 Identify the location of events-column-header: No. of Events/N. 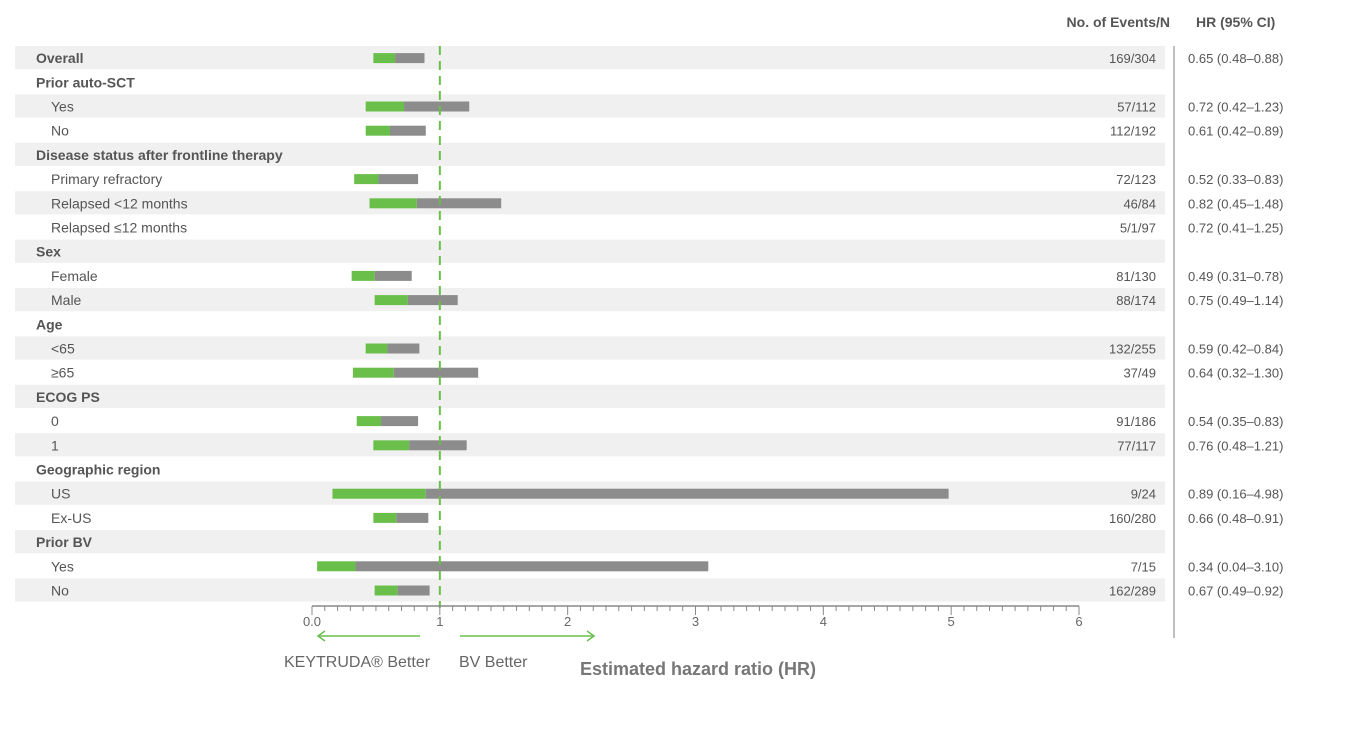
(1118, 22).